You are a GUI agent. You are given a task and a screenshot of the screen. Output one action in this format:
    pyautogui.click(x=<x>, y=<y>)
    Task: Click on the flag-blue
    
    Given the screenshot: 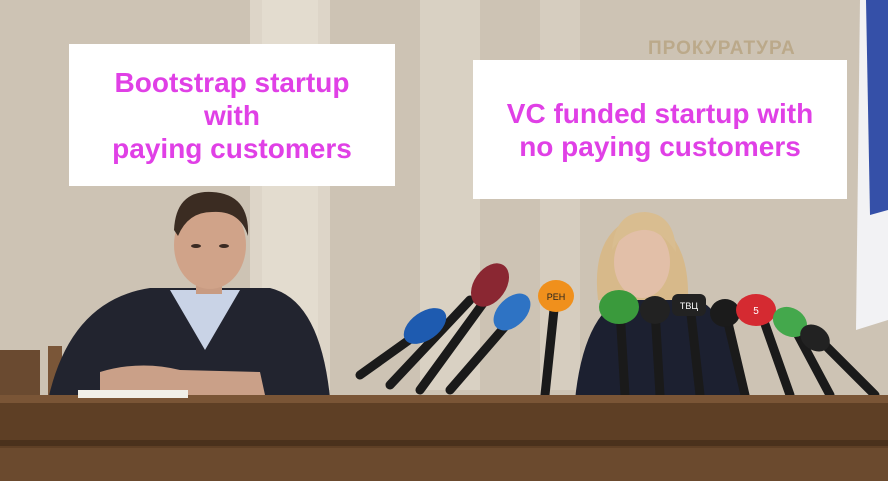 What is the action you would take?
    pyautogui.click(x=877, y=107)
    